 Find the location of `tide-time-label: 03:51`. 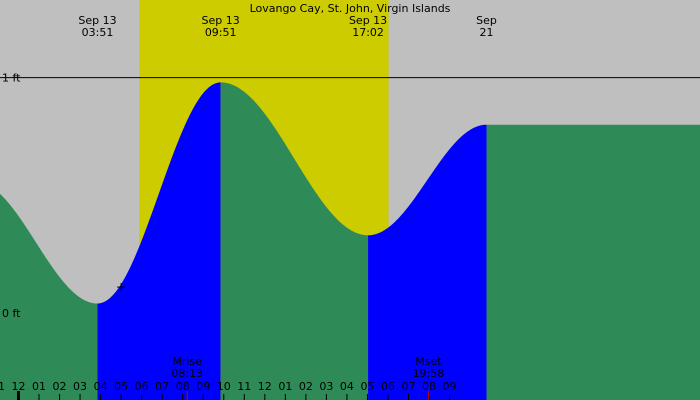

tide-time-label: 03:51 is located at coordinates (98, 32).